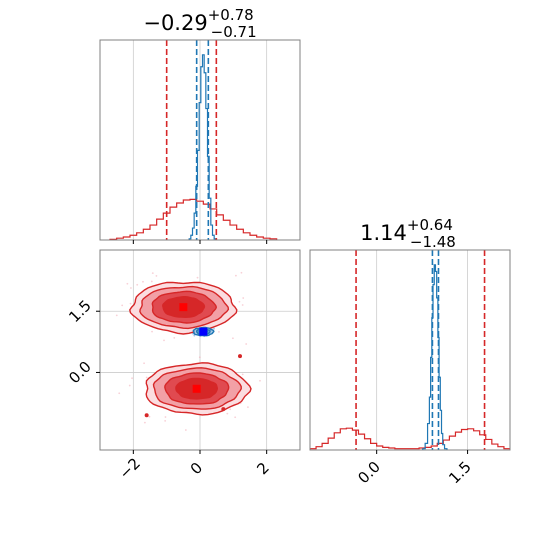  Describe the element at coordinates (460, 473) in the screenshot. I see `x-tick-label: 1.5` at that location.